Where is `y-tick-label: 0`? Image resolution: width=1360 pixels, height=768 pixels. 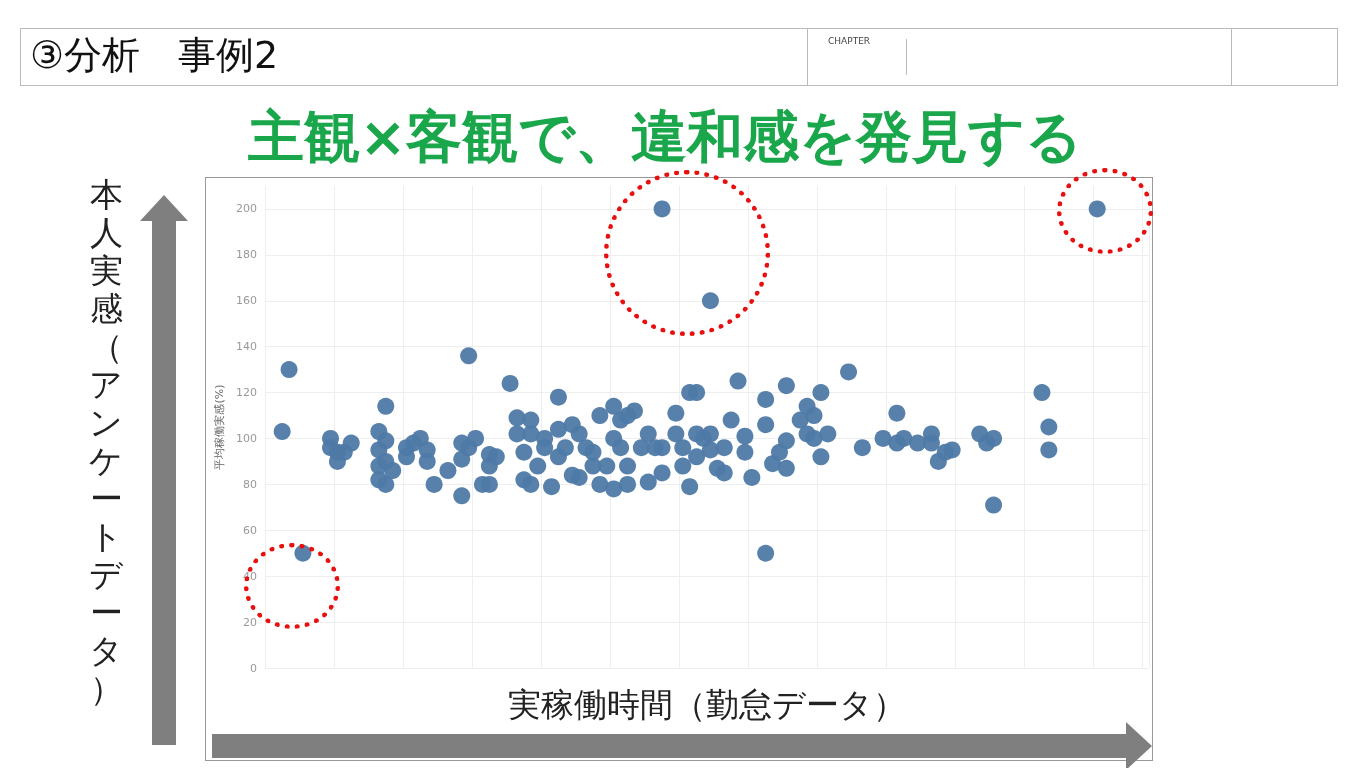 y-tick-label: 0 is located at coordinates (253, 668).